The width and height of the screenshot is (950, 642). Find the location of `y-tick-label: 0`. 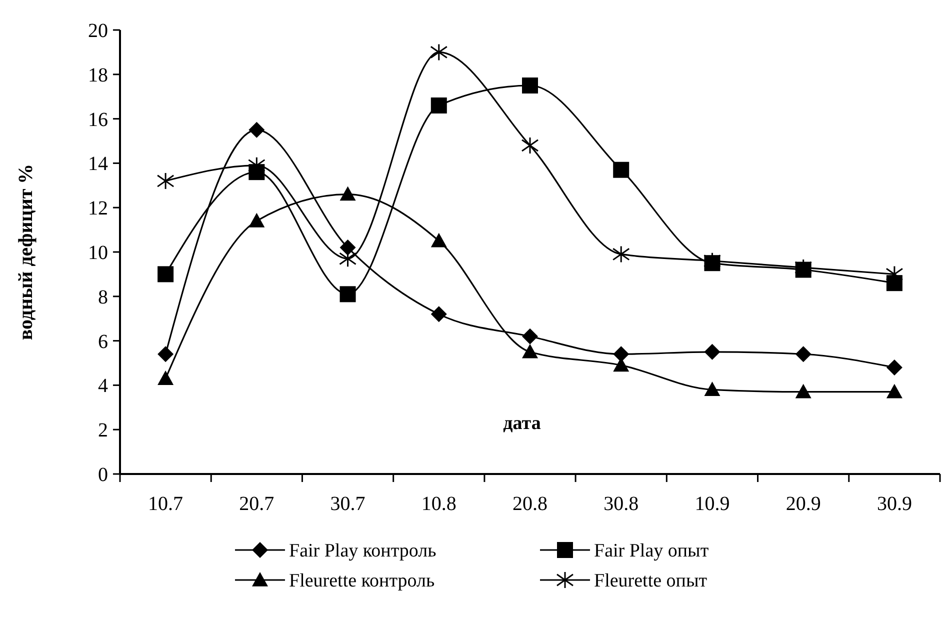

y-tick-label: 0 is located at coordinates (103, 475).